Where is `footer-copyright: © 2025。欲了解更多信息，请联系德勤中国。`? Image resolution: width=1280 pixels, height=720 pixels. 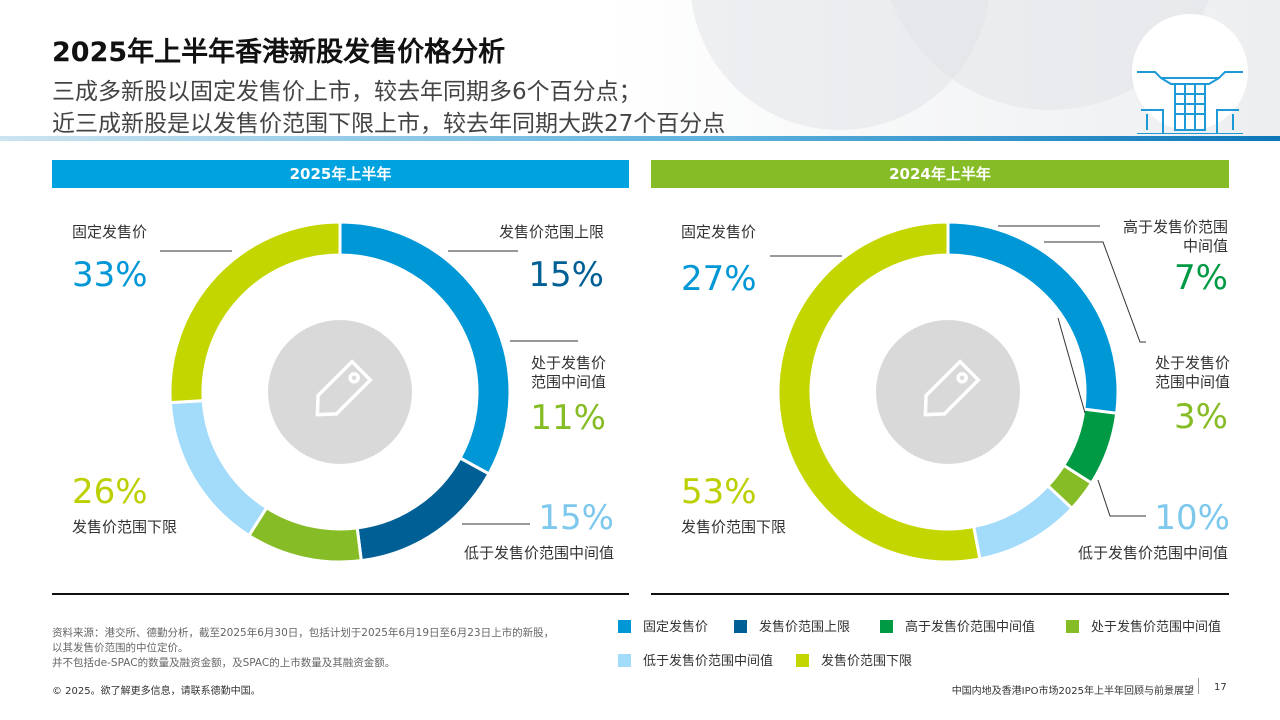
footer-copyright: © 2025。欲了解更多信息，请联系德勤中国。 is located at coordinates (156, 691).